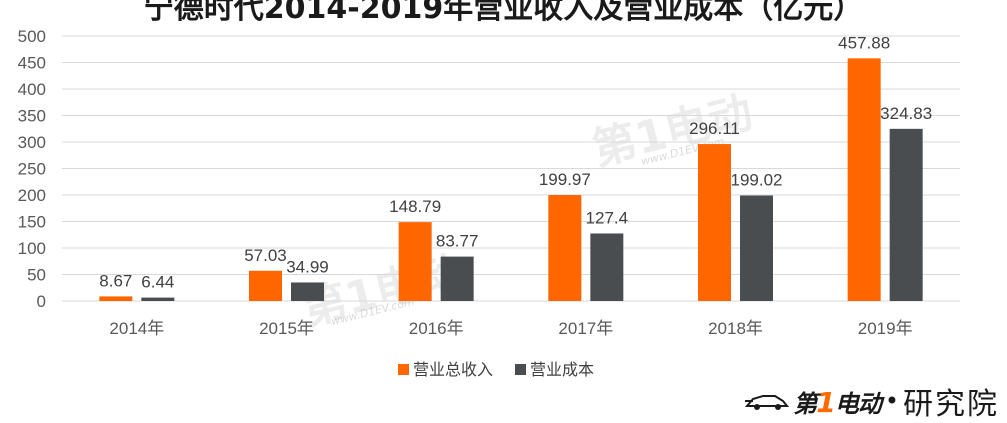 This screenshot has width=1007, height=423. I want to click on y-tick-label: 350, so click(32, 116).